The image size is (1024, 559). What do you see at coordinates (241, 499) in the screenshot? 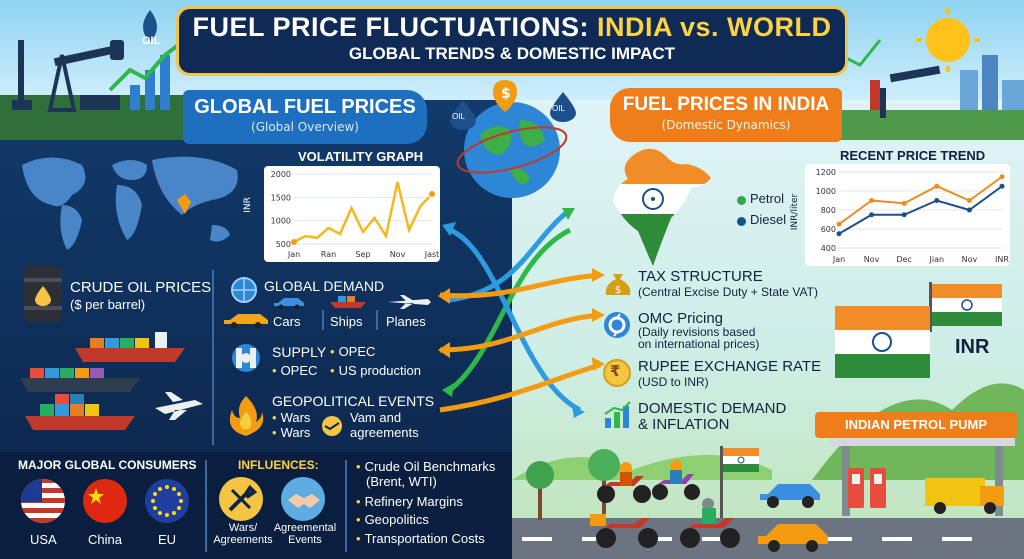
I see `tools-icon` at bounding box center [241, 499].